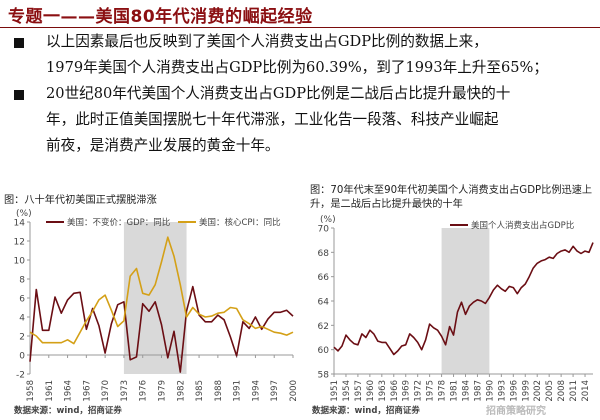 The image size is (600, 420). What do you see at coordinates (118, 222) in the screenshot?
I see `legend-label: 美国：不变价：GDP：同比` at bounding box center [118, 222].